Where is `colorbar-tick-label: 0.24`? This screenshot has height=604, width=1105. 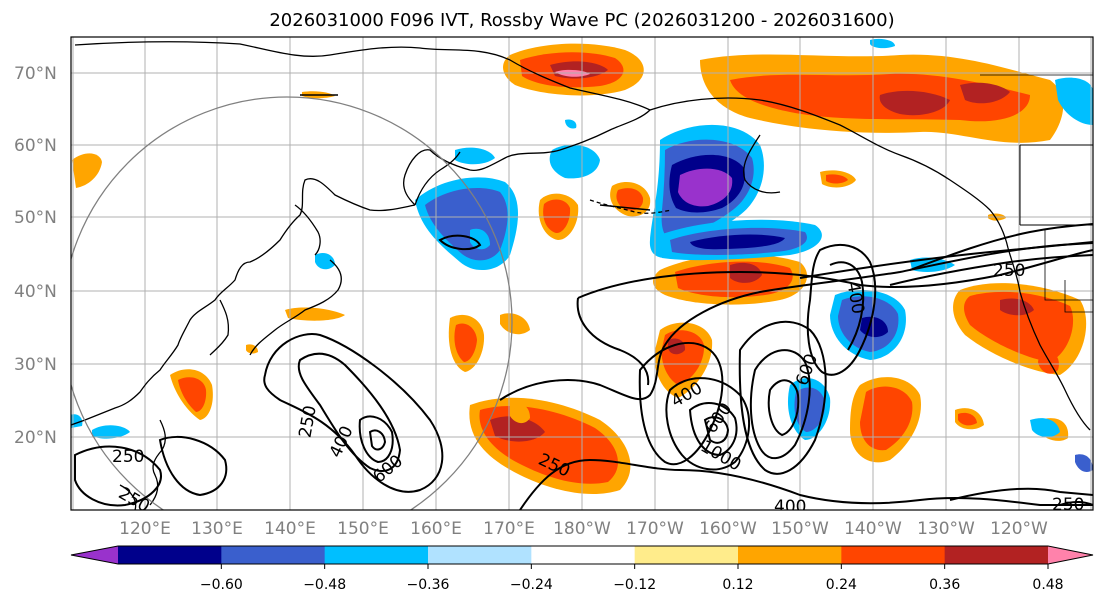 colorbar-tick-label: 0.24 is located at coordinates (841, 585).